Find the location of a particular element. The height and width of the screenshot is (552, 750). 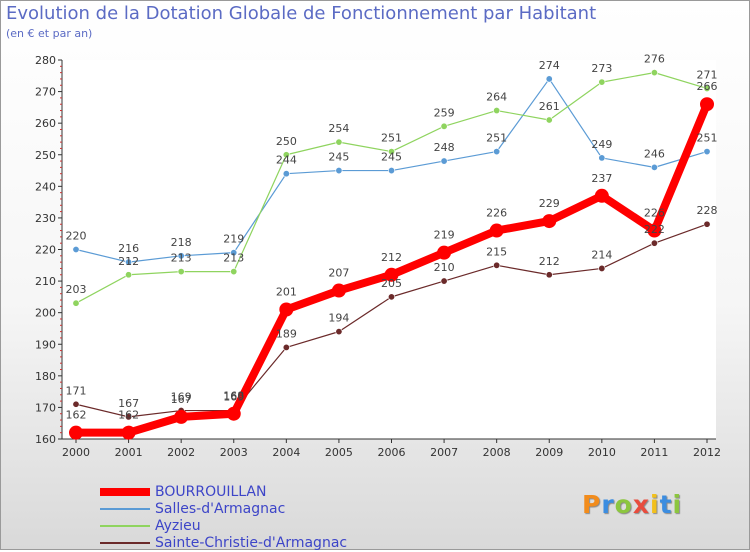

y-tick-label: 240 is located at coordinates (45, 186).